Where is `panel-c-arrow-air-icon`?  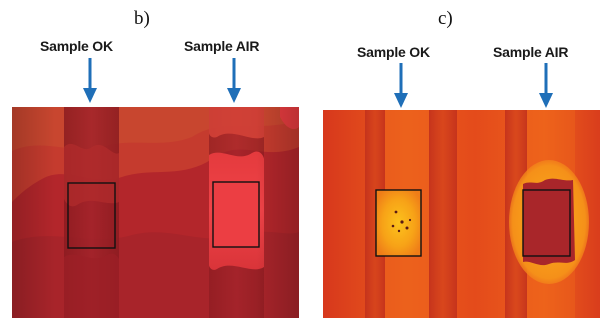 panel-c-arrow-air-icon is located at coordinates (546, 85).